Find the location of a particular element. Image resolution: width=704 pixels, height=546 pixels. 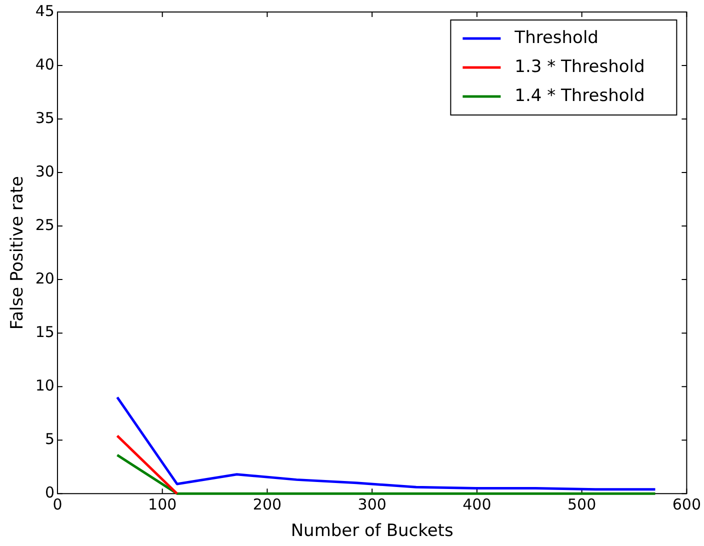

y-tick-label: 20 is located at coordinates (44, 278).